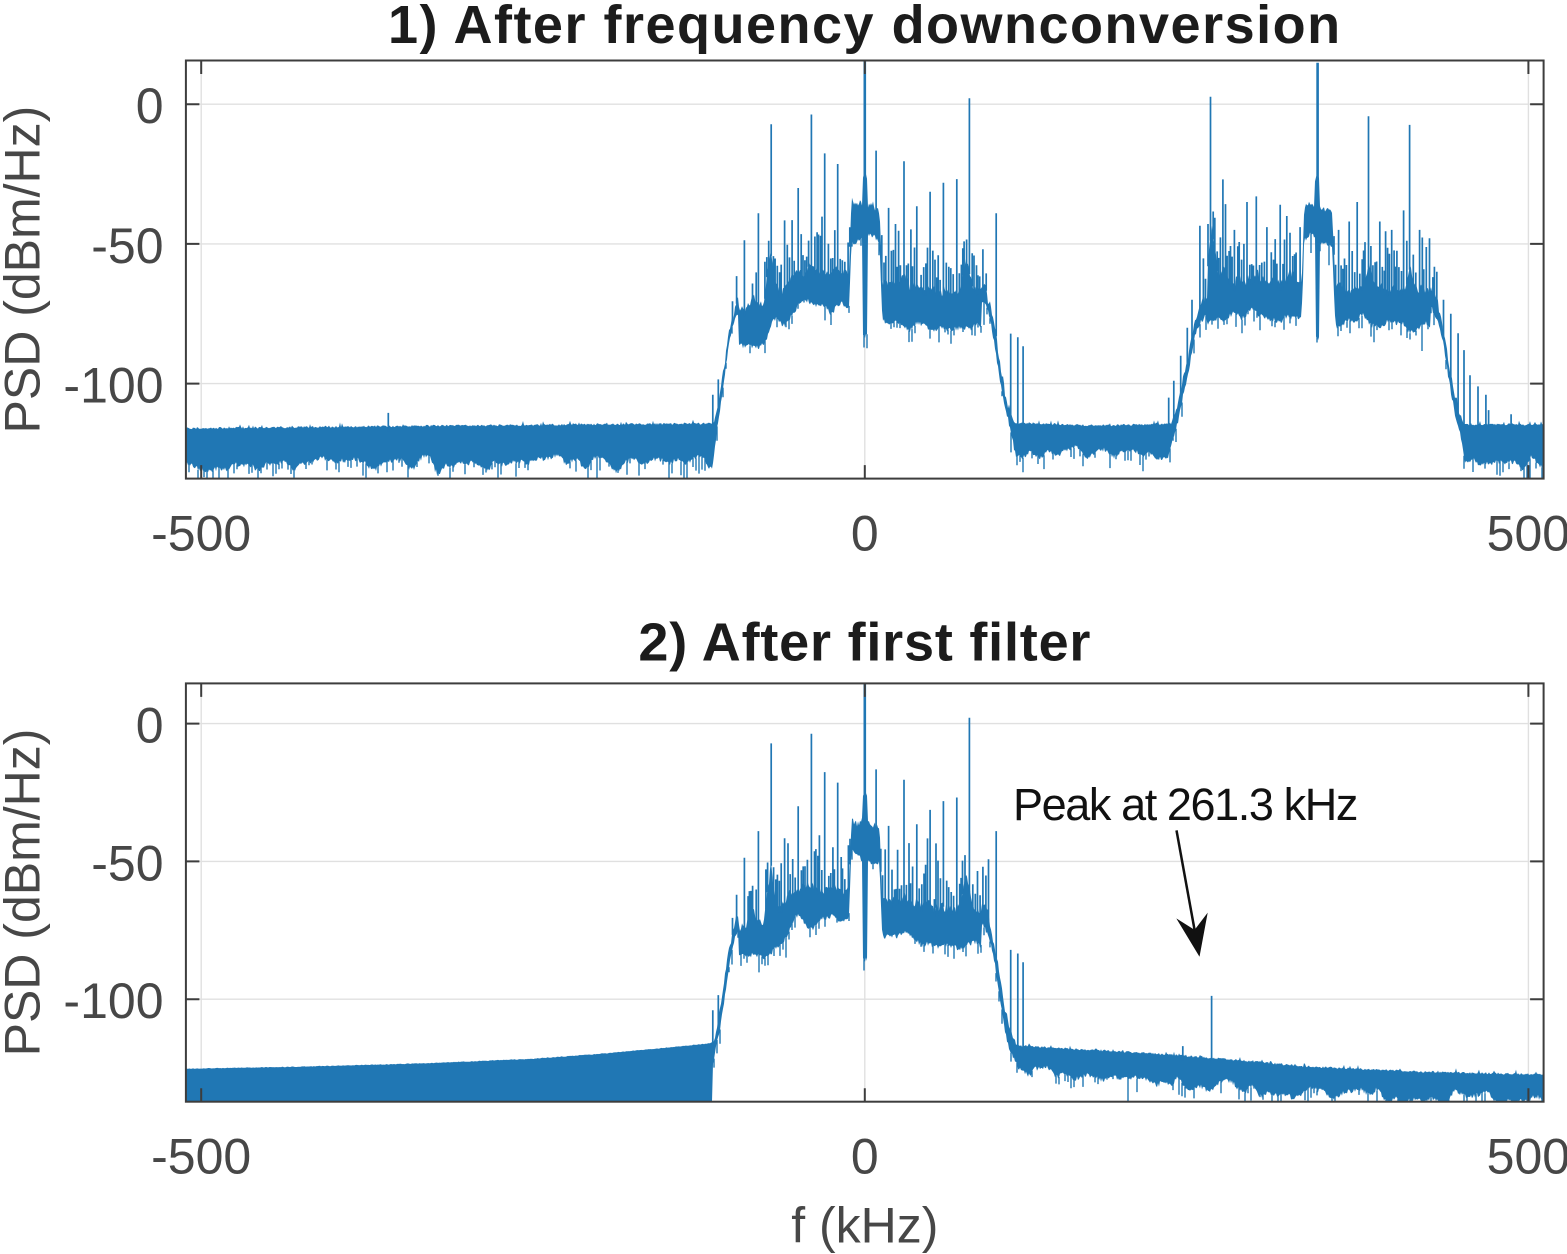 Image resolution: width=1567 pixels, height=1254 pixels. I want to click on svg-text: Peak at 261.3 kHz, so click(1185, 804).